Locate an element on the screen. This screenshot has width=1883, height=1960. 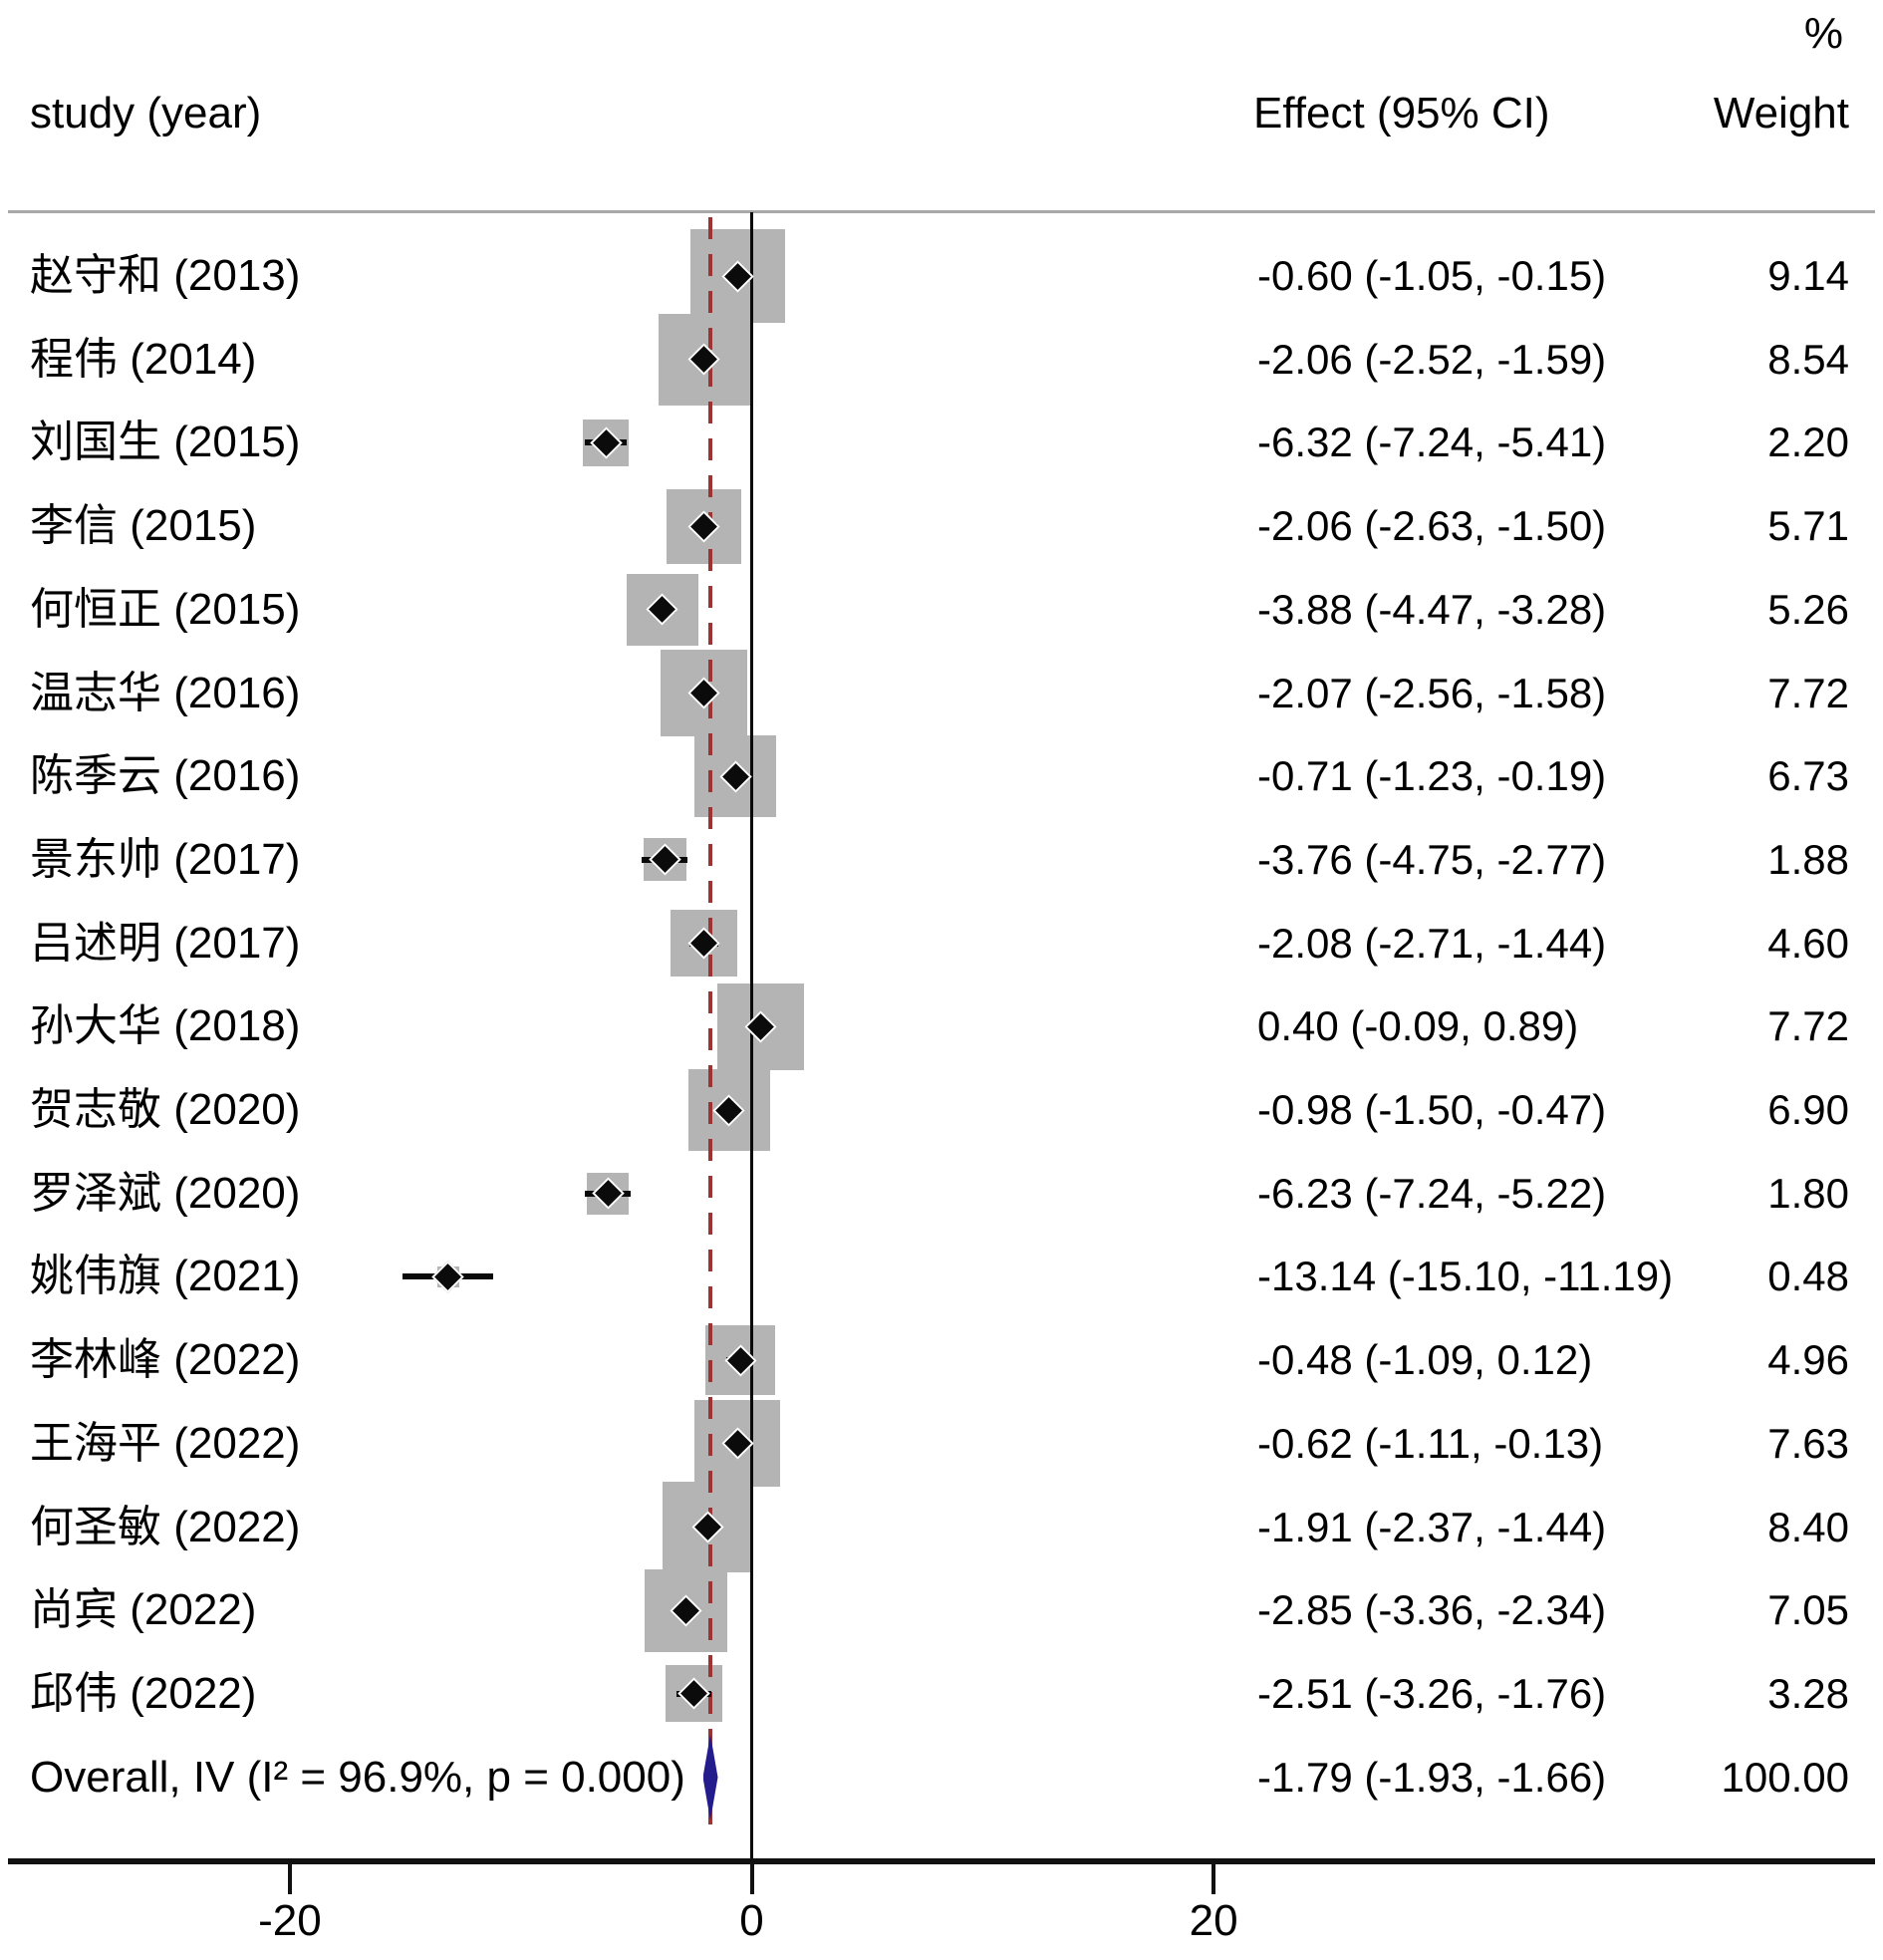
weight-value: 0.48 is located at coordinates (1808, 1276).